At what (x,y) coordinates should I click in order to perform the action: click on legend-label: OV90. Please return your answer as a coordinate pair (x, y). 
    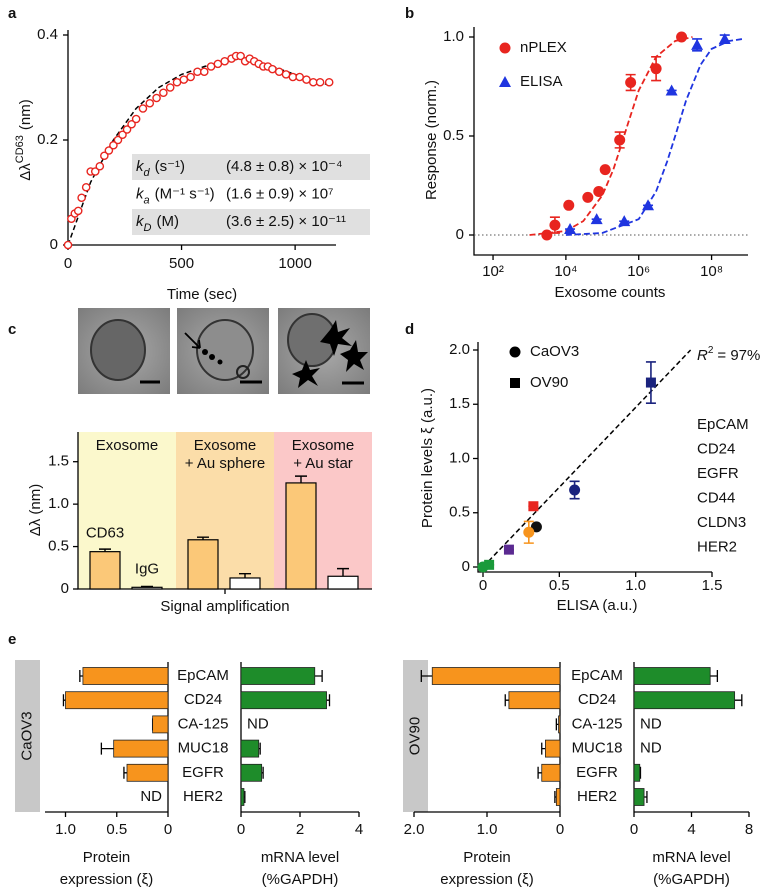
    Looking at the image, I should click on (549, 382).